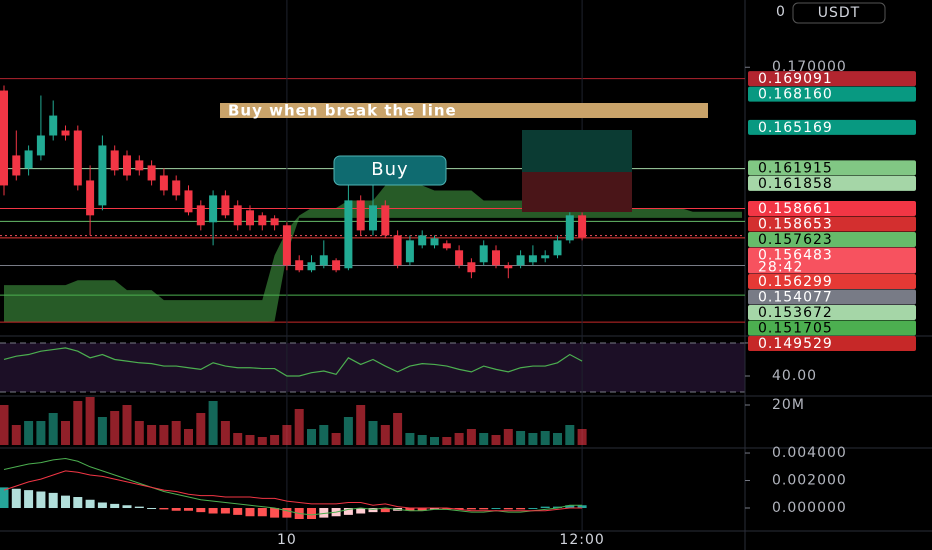 The height and width of the screenshot is (550, 932). Describe the element at coordinates (809, 453) in the screenshot. I see `y-tick-label: 0.004000` at that location.